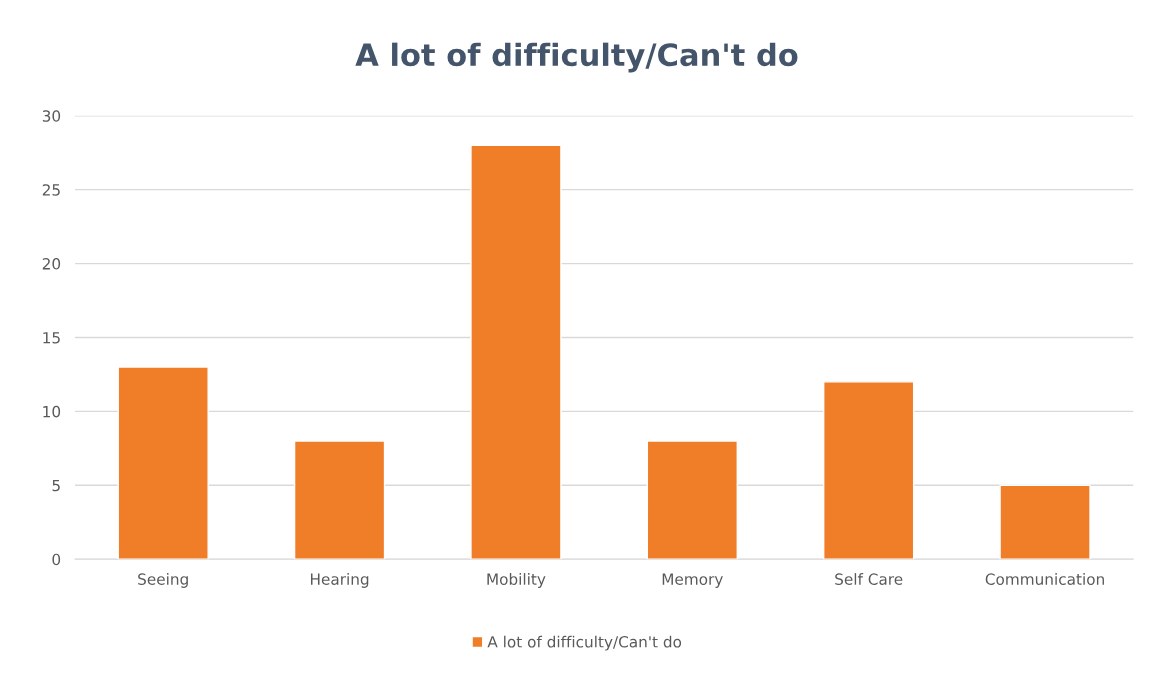 Image resolution: width=1154 pixels, height=677 pixels. What do you see at coordinates (56, 485) in the screenshot?
I see `y-tick-label: 5` at bounding box center [56, 485].